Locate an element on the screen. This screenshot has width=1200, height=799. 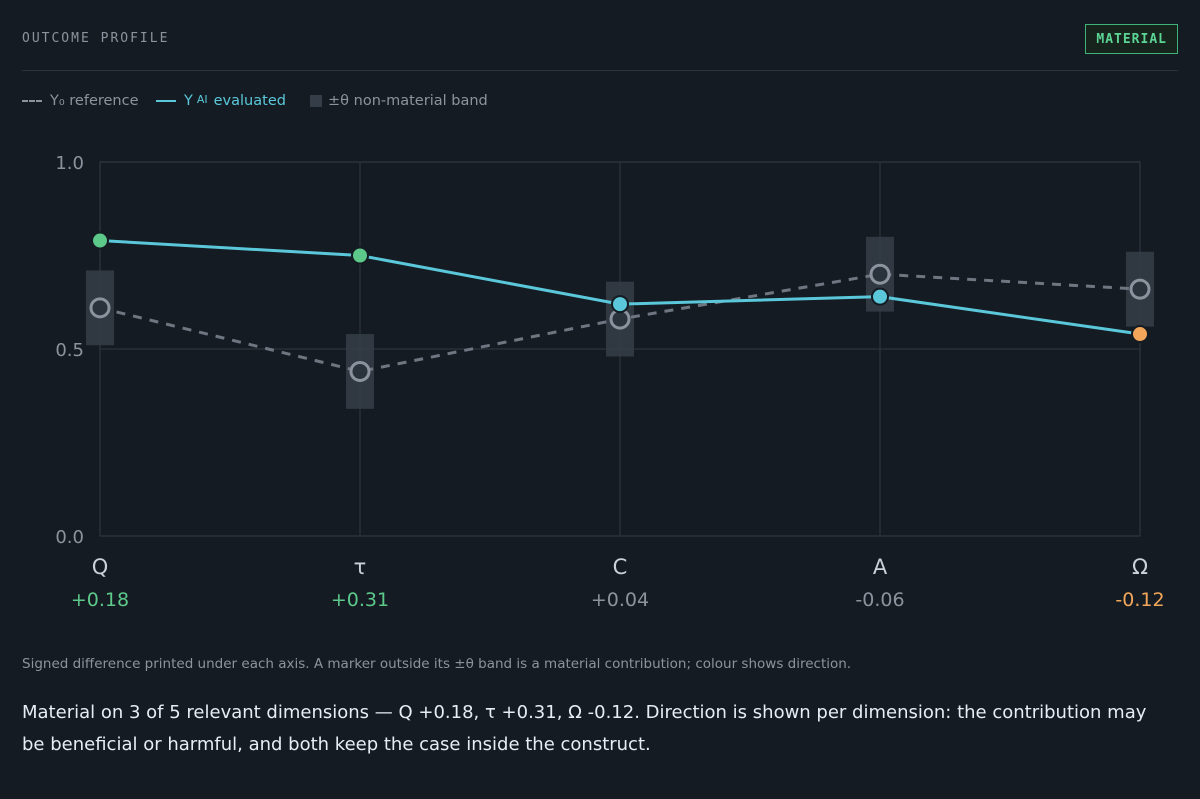
evaluated-line-swatch is located at coordinates (166, 101).